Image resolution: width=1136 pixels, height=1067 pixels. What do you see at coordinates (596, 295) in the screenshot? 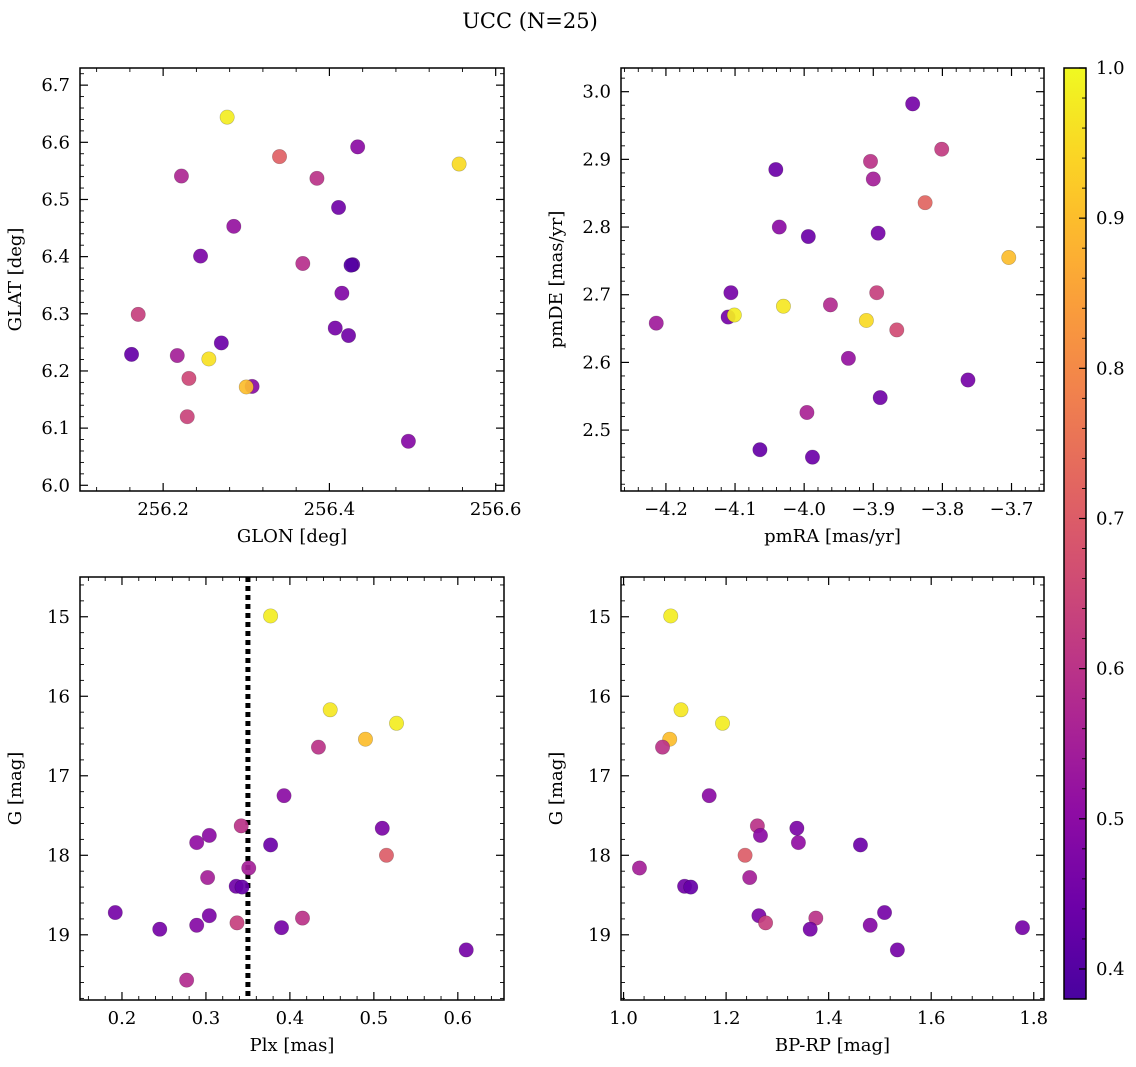
I see `y-tick-label: 2.7` at bounding box center [596, 295].